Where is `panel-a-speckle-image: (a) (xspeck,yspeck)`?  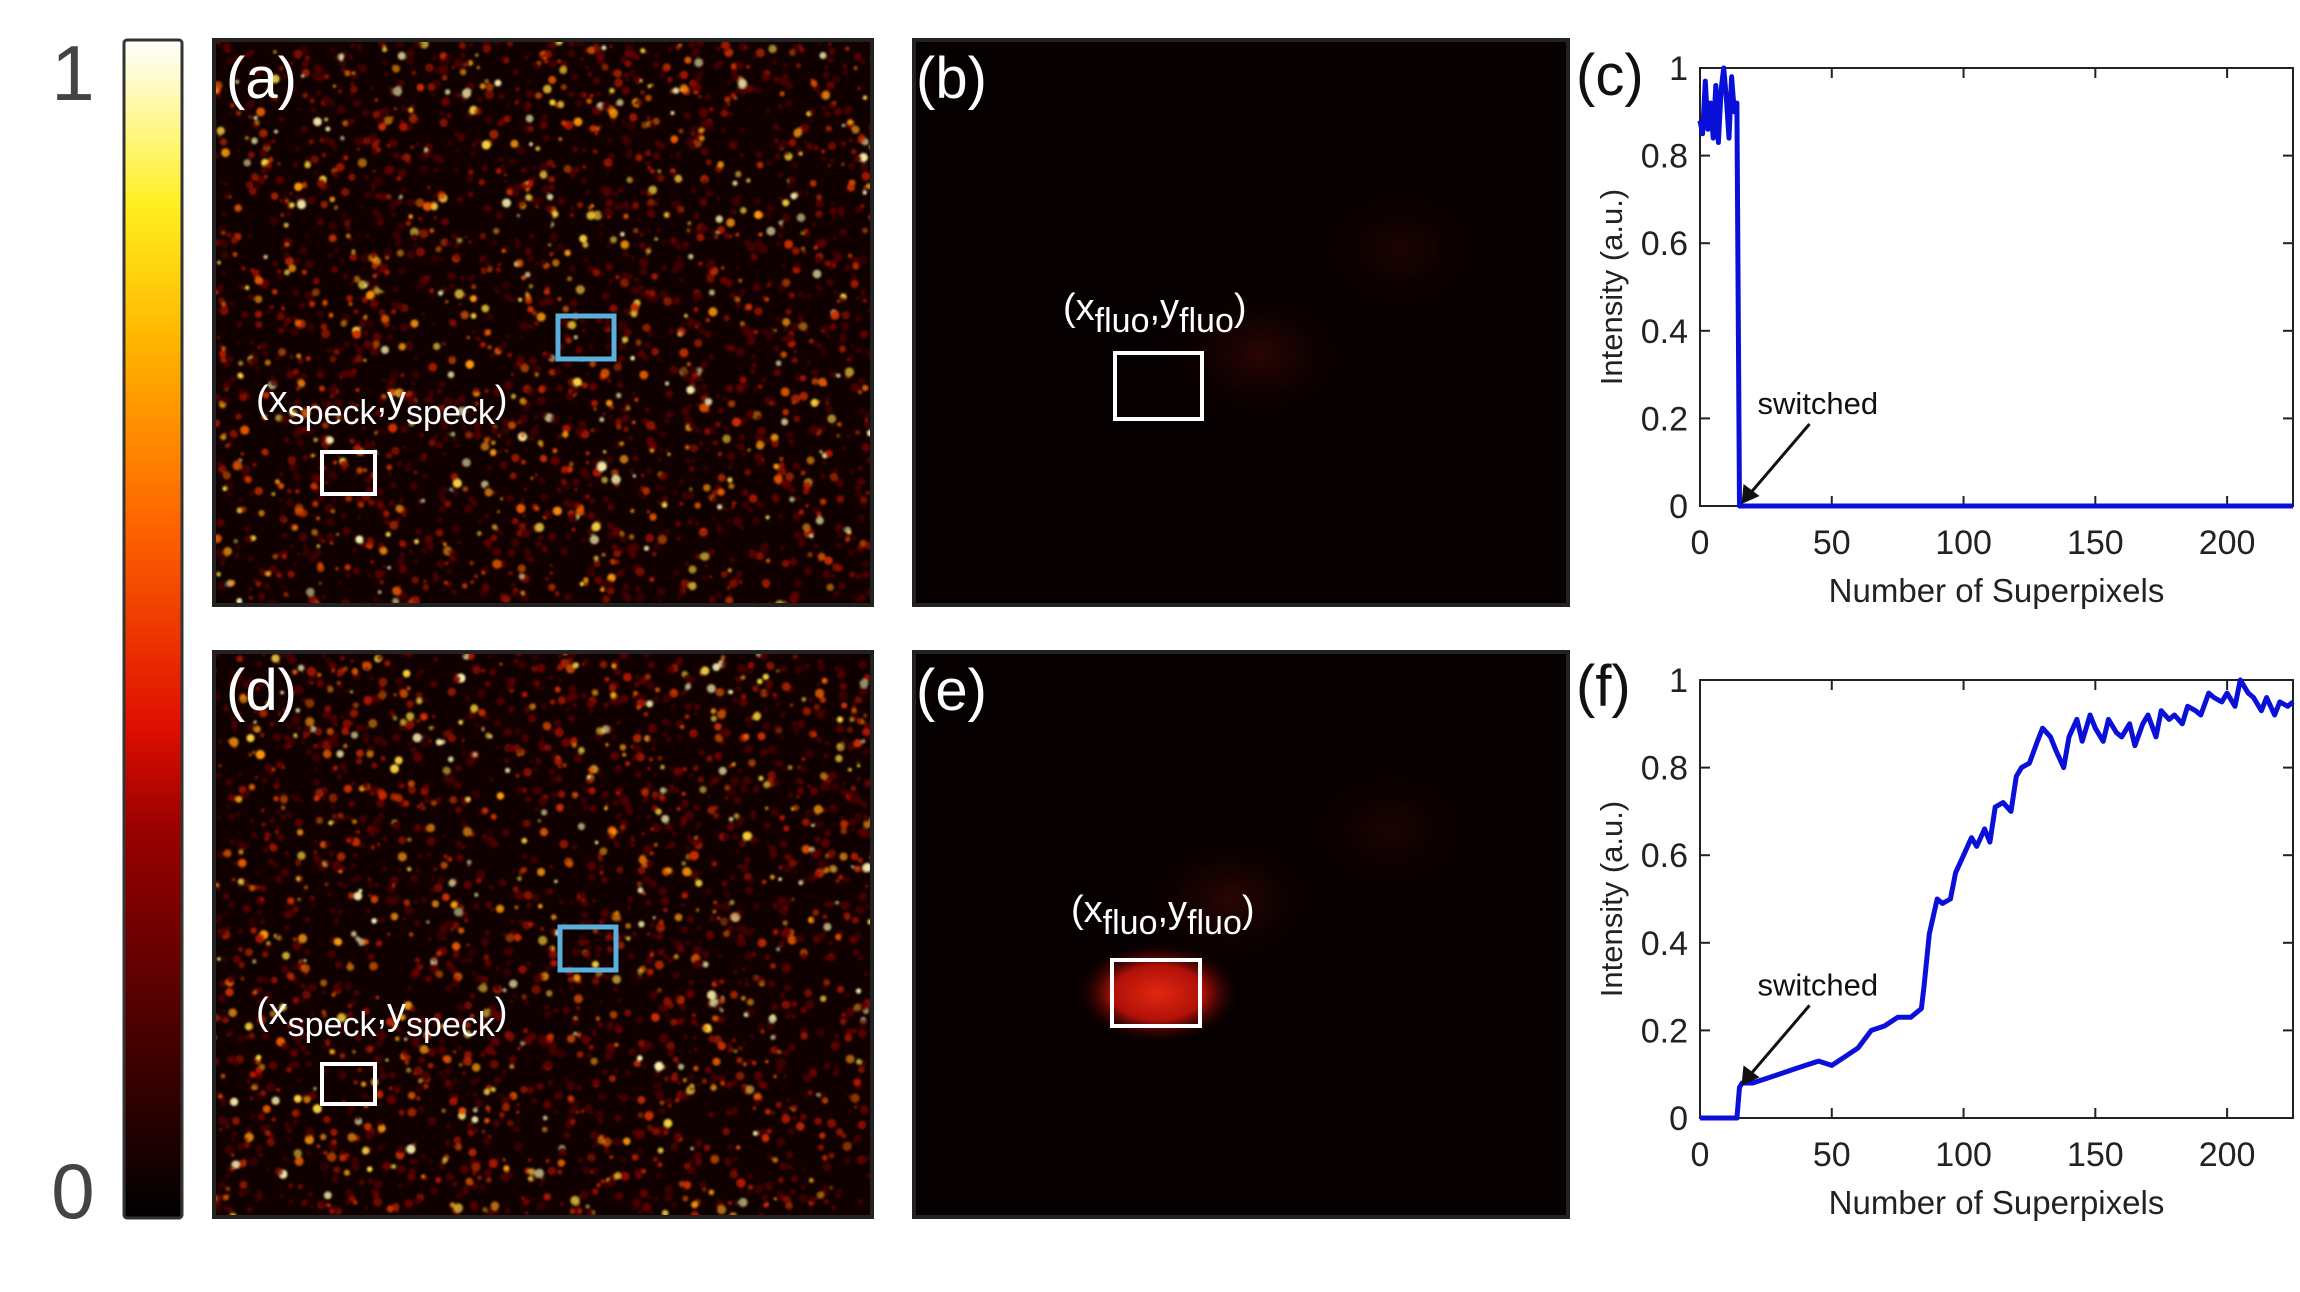
panel-a-speckle-image: (a) (xspeck,yspeck) is located at coordinates (543, 322).